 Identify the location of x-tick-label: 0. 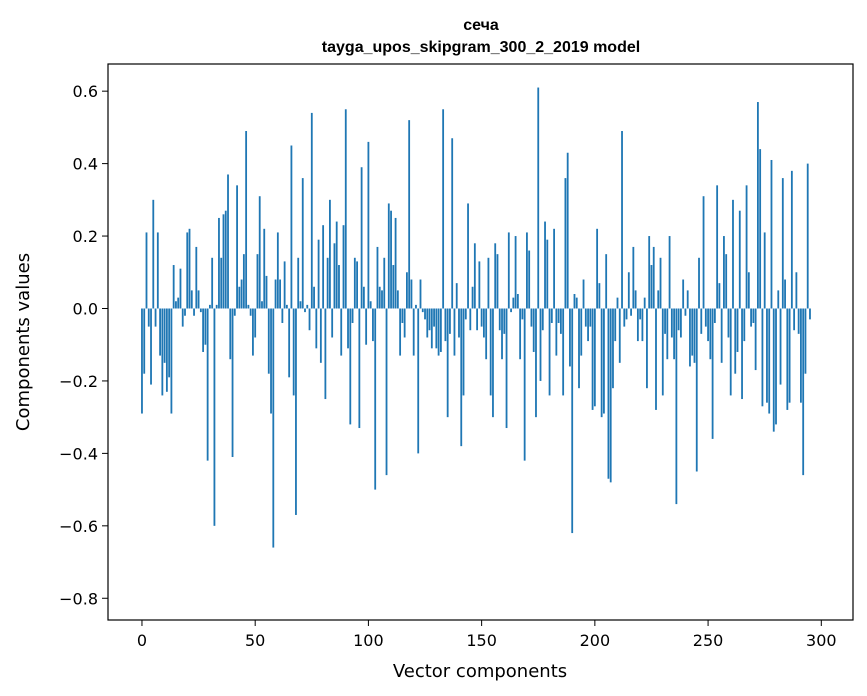
(142, 640).